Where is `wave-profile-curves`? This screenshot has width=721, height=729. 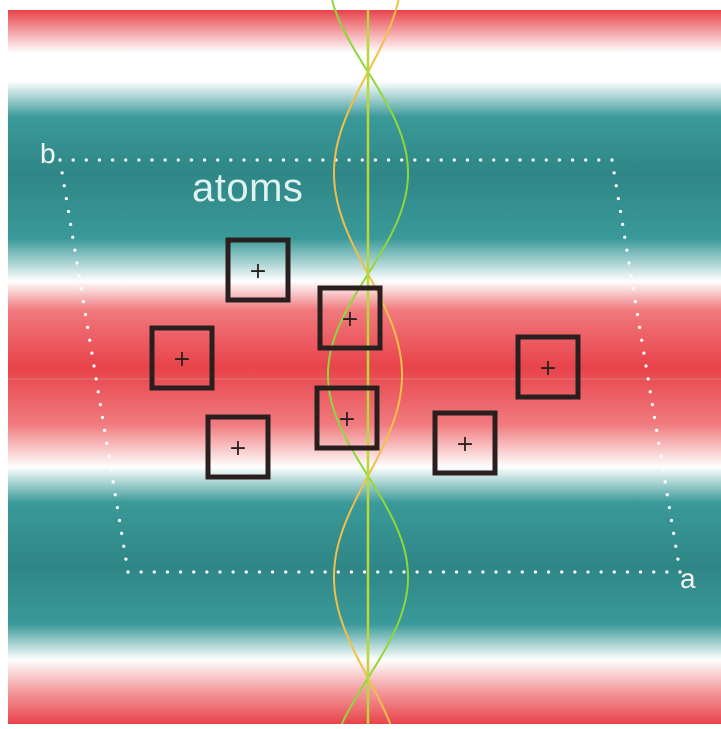 wave-profile-curves is located at coordinates (368, 362).